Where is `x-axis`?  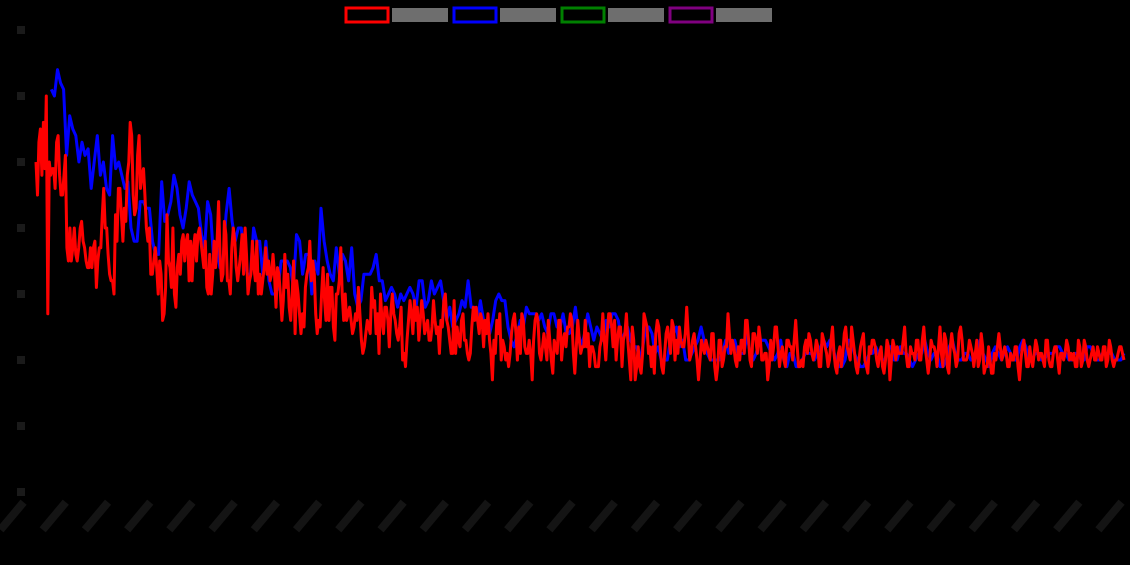 x-axis is located at coordinates (562, 516).